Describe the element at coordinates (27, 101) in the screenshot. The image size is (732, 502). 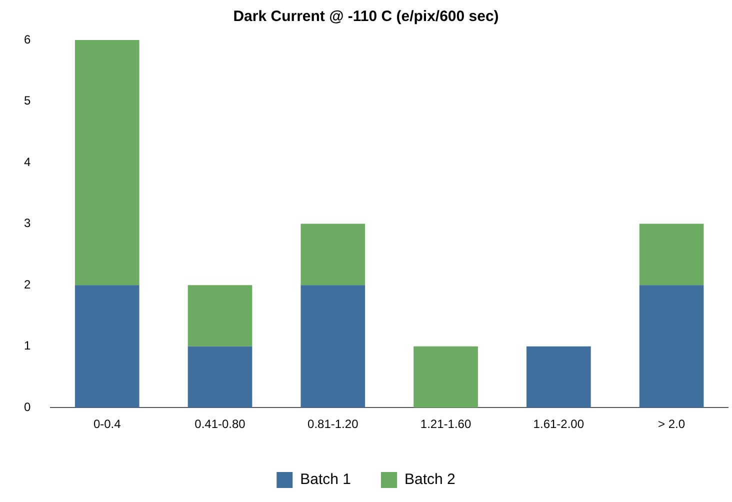
I see `y-tick-label: 5` at that location.